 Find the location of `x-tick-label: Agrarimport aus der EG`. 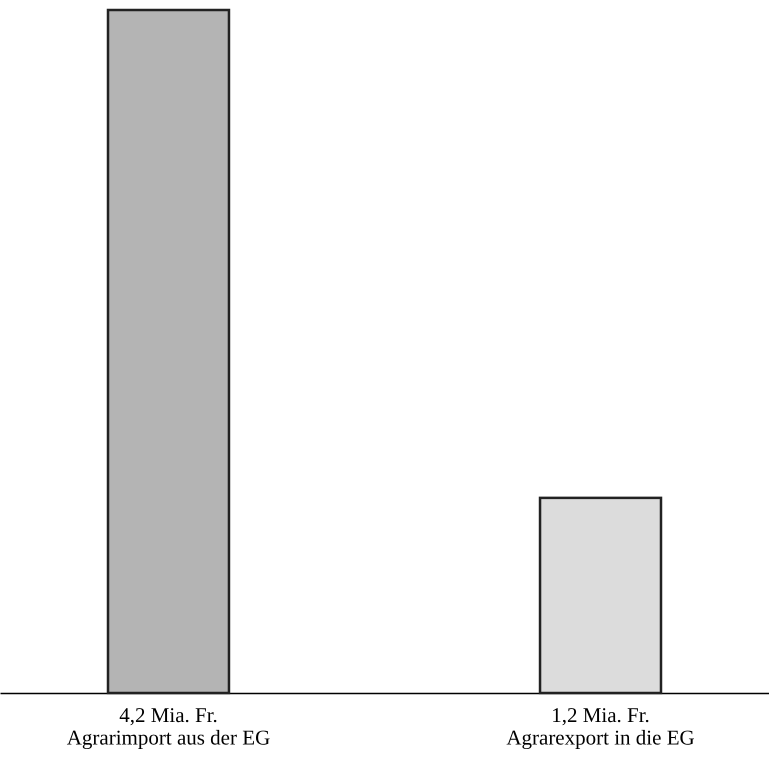

x-tick-label: Agrarimport aus der EG is located at coordinates (168, 738).